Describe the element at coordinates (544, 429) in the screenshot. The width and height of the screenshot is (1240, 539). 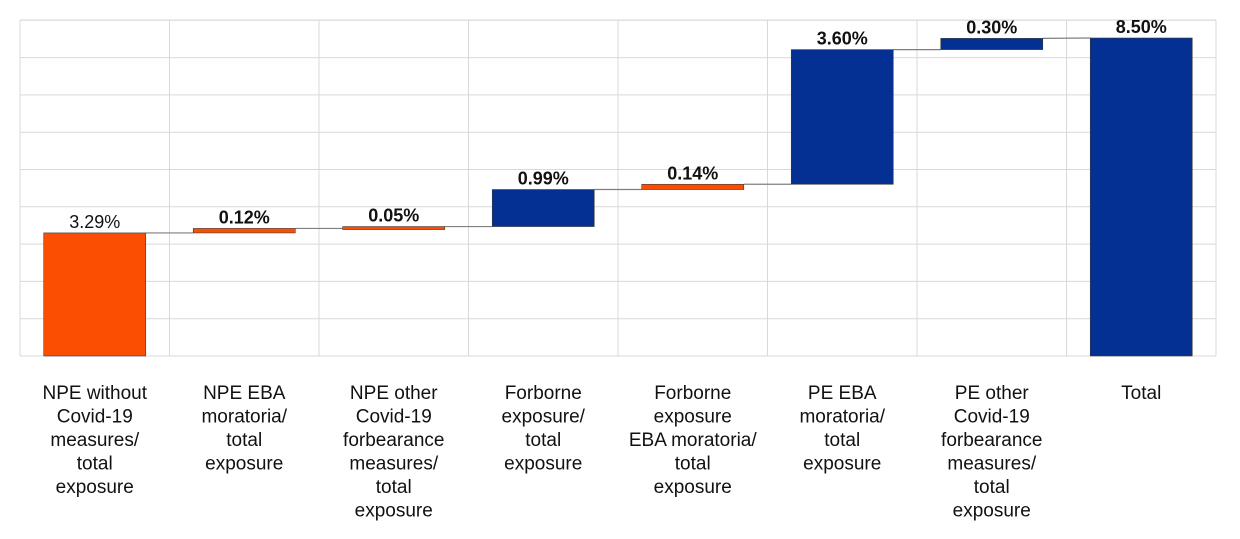
I see `category-label: Forborne exposure/total exposure` at that location.